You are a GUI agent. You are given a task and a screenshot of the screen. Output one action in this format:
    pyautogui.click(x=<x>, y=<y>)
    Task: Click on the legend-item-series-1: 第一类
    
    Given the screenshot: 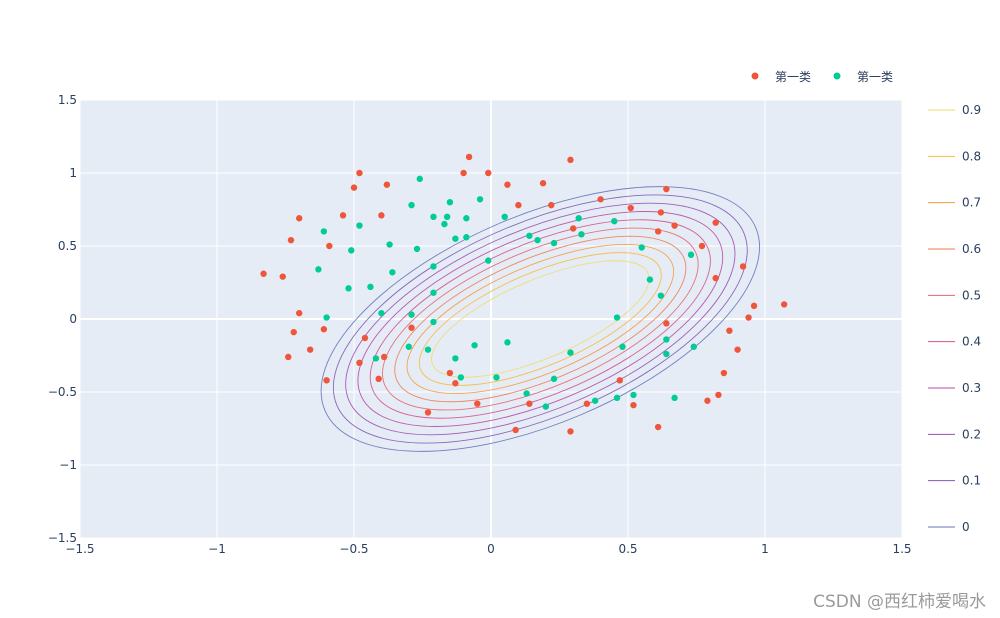 What is the action you would take?
    pyautogui.click(x=781, y=77)
    